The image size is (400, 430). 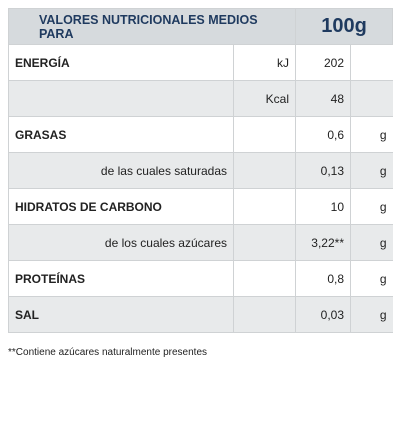 I want to click on row: Kcal 48, so click(x=200, y=98).